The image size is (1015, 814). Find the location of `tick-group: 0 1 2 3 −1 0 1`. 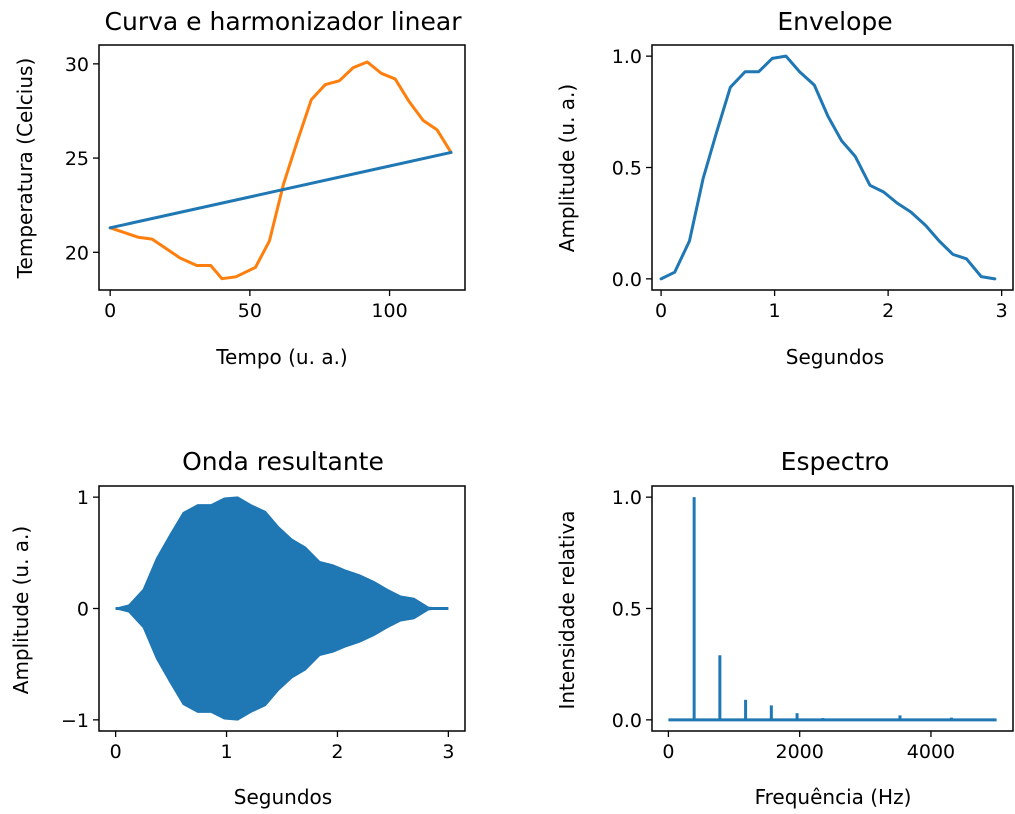

tick-group: 0 1 2 3 −1 0 1 is located at coordinates (257, 625).